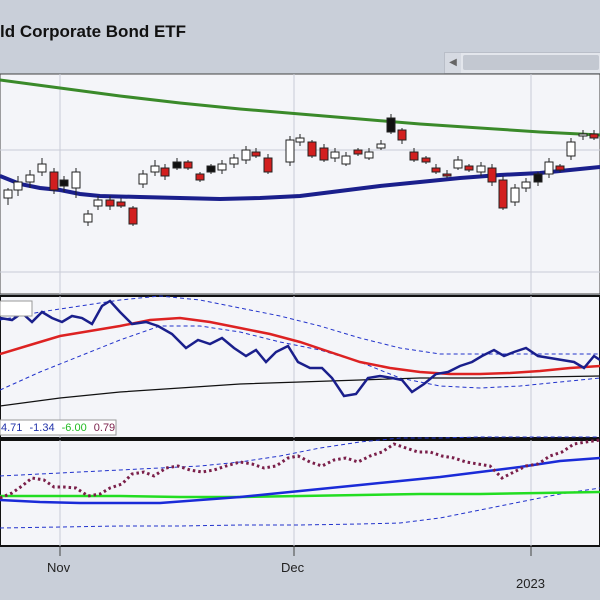 The height and width of the screenshot is (600, 600). What do you see at coordinates (59, 567) in the screenshot?
I see `x-tick-label-nov: Nov` at bounding box center [59, 567].